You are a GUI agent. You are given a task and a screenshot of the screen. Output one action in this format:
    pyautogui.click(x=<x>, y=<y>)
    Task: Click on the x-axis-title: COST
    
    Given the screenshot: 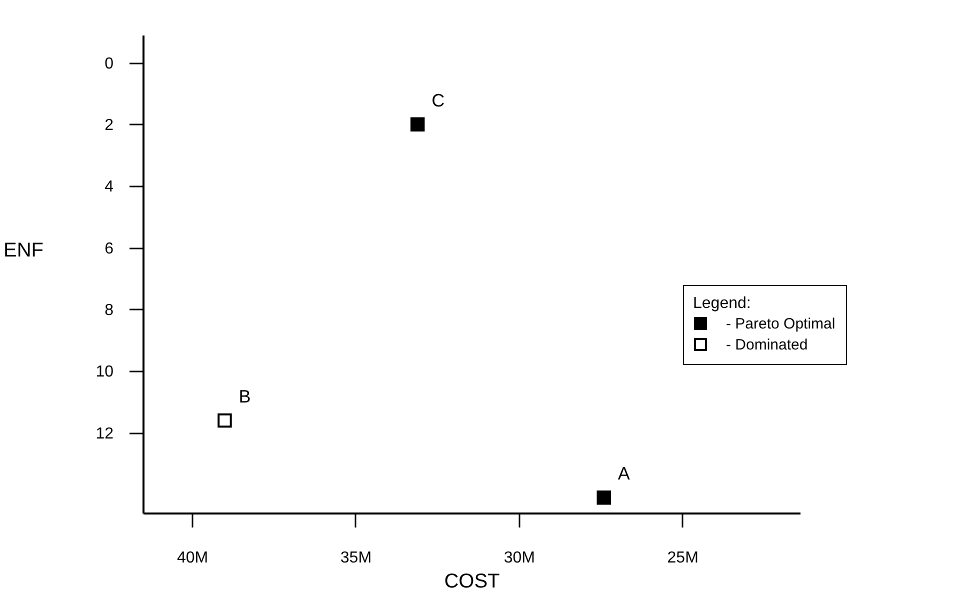 What is the action you would take?
    pyautogui.click(x=472, y=581)
    